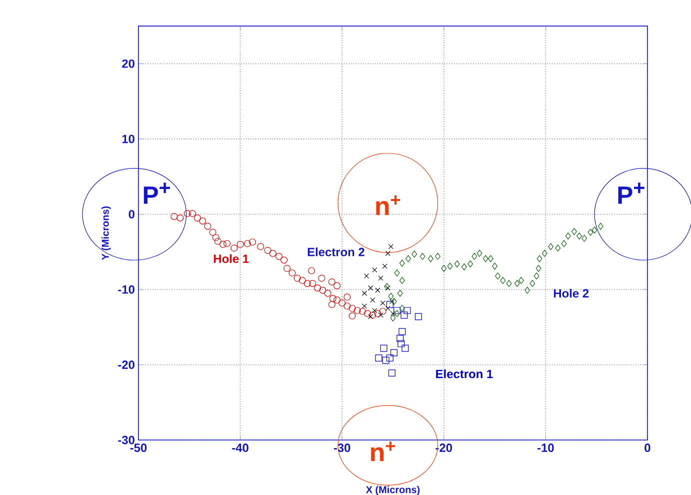 This screenshot has height=495, width=691. I want to click on x-tick-label: -40, so click(240, 448).